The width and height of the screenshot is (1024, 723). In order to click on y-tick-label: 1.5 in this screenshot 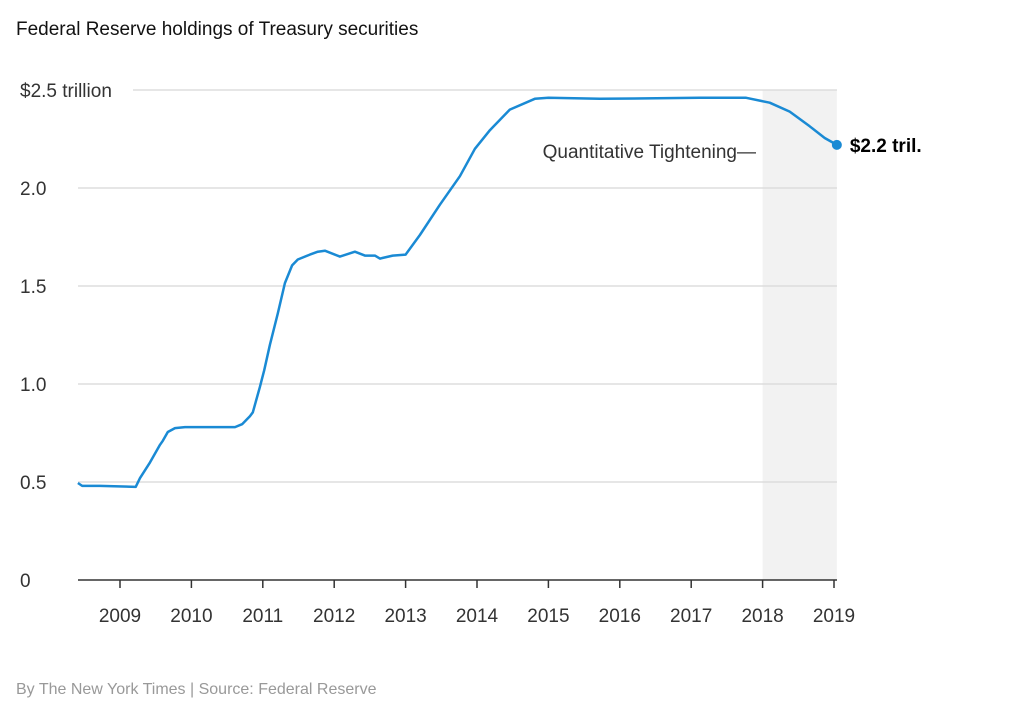, I will do `click(33, 287)`.